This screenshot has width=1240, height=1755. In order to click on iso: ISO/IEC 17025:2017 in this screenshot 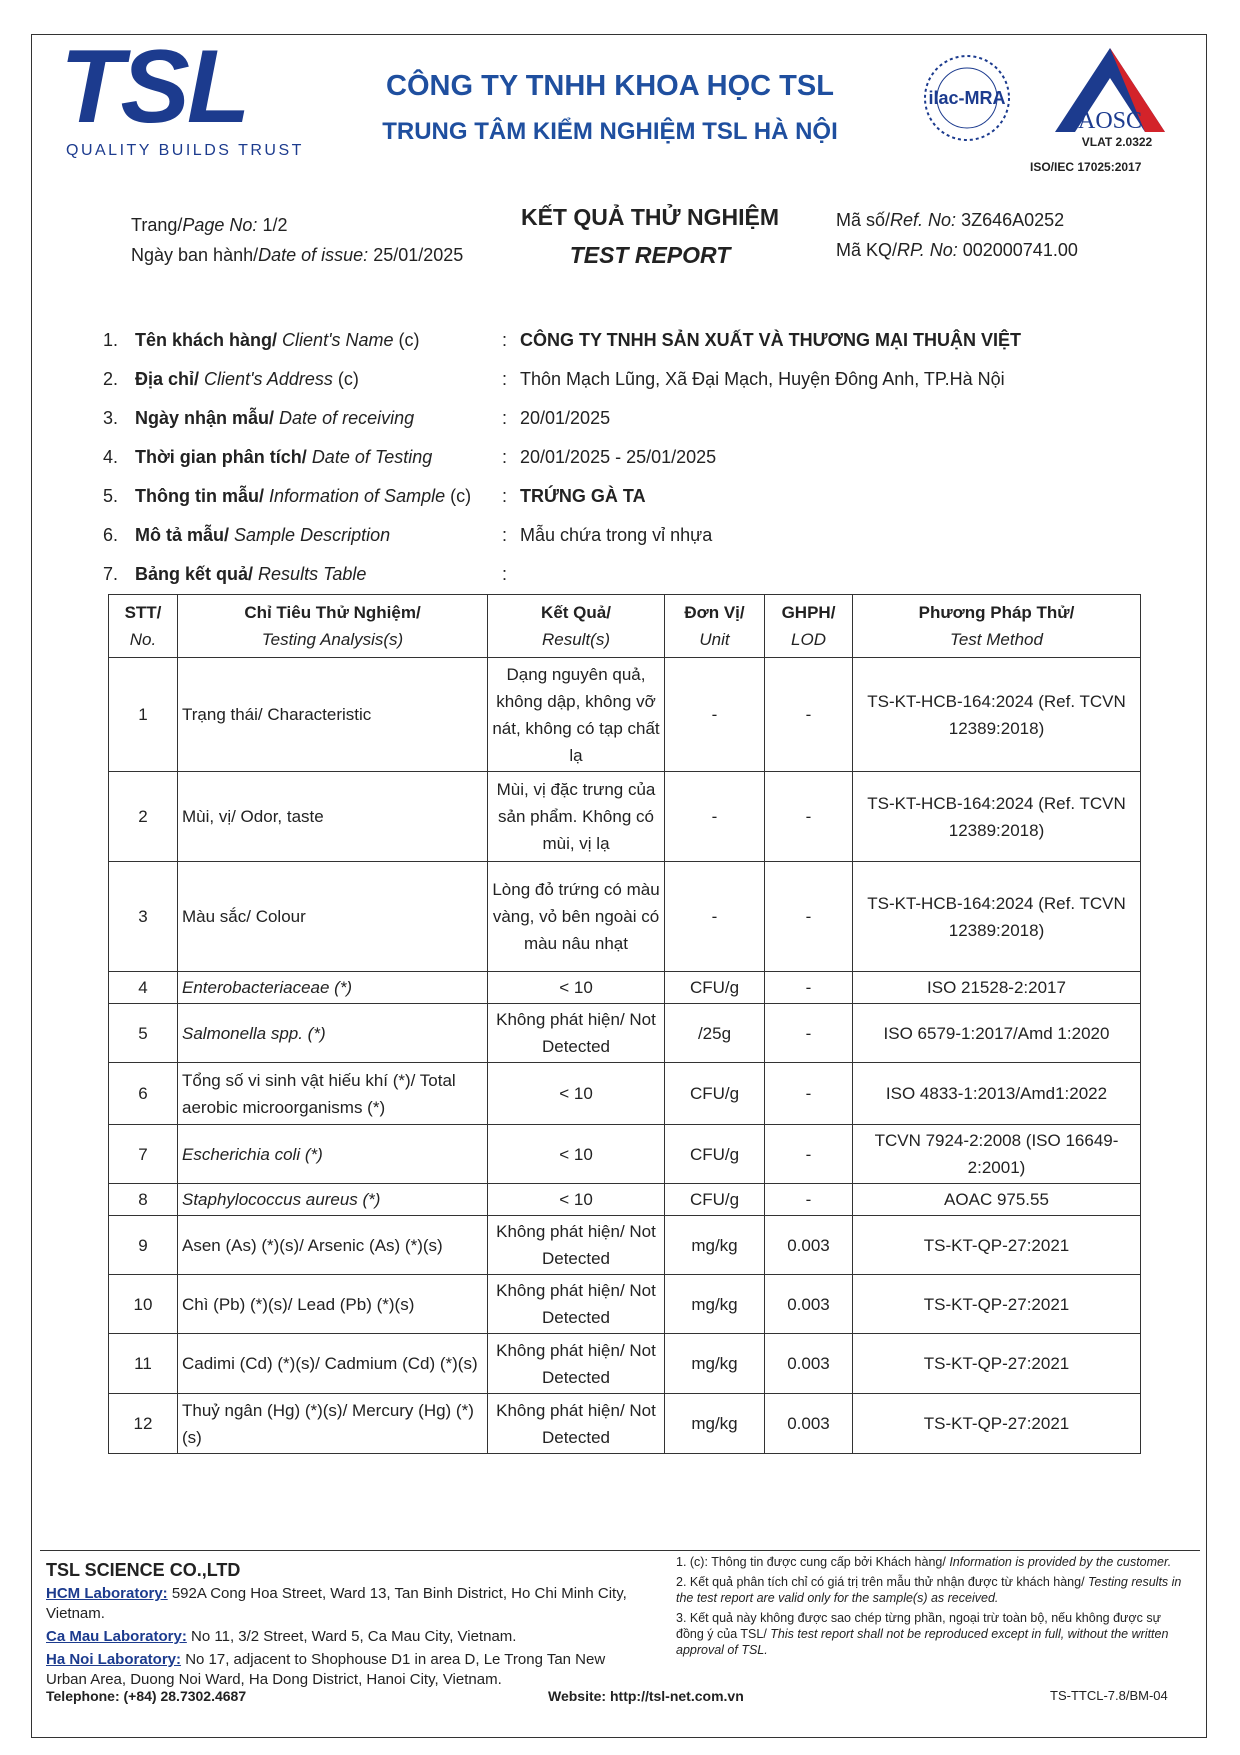, I will do `click(1085, 167)`.